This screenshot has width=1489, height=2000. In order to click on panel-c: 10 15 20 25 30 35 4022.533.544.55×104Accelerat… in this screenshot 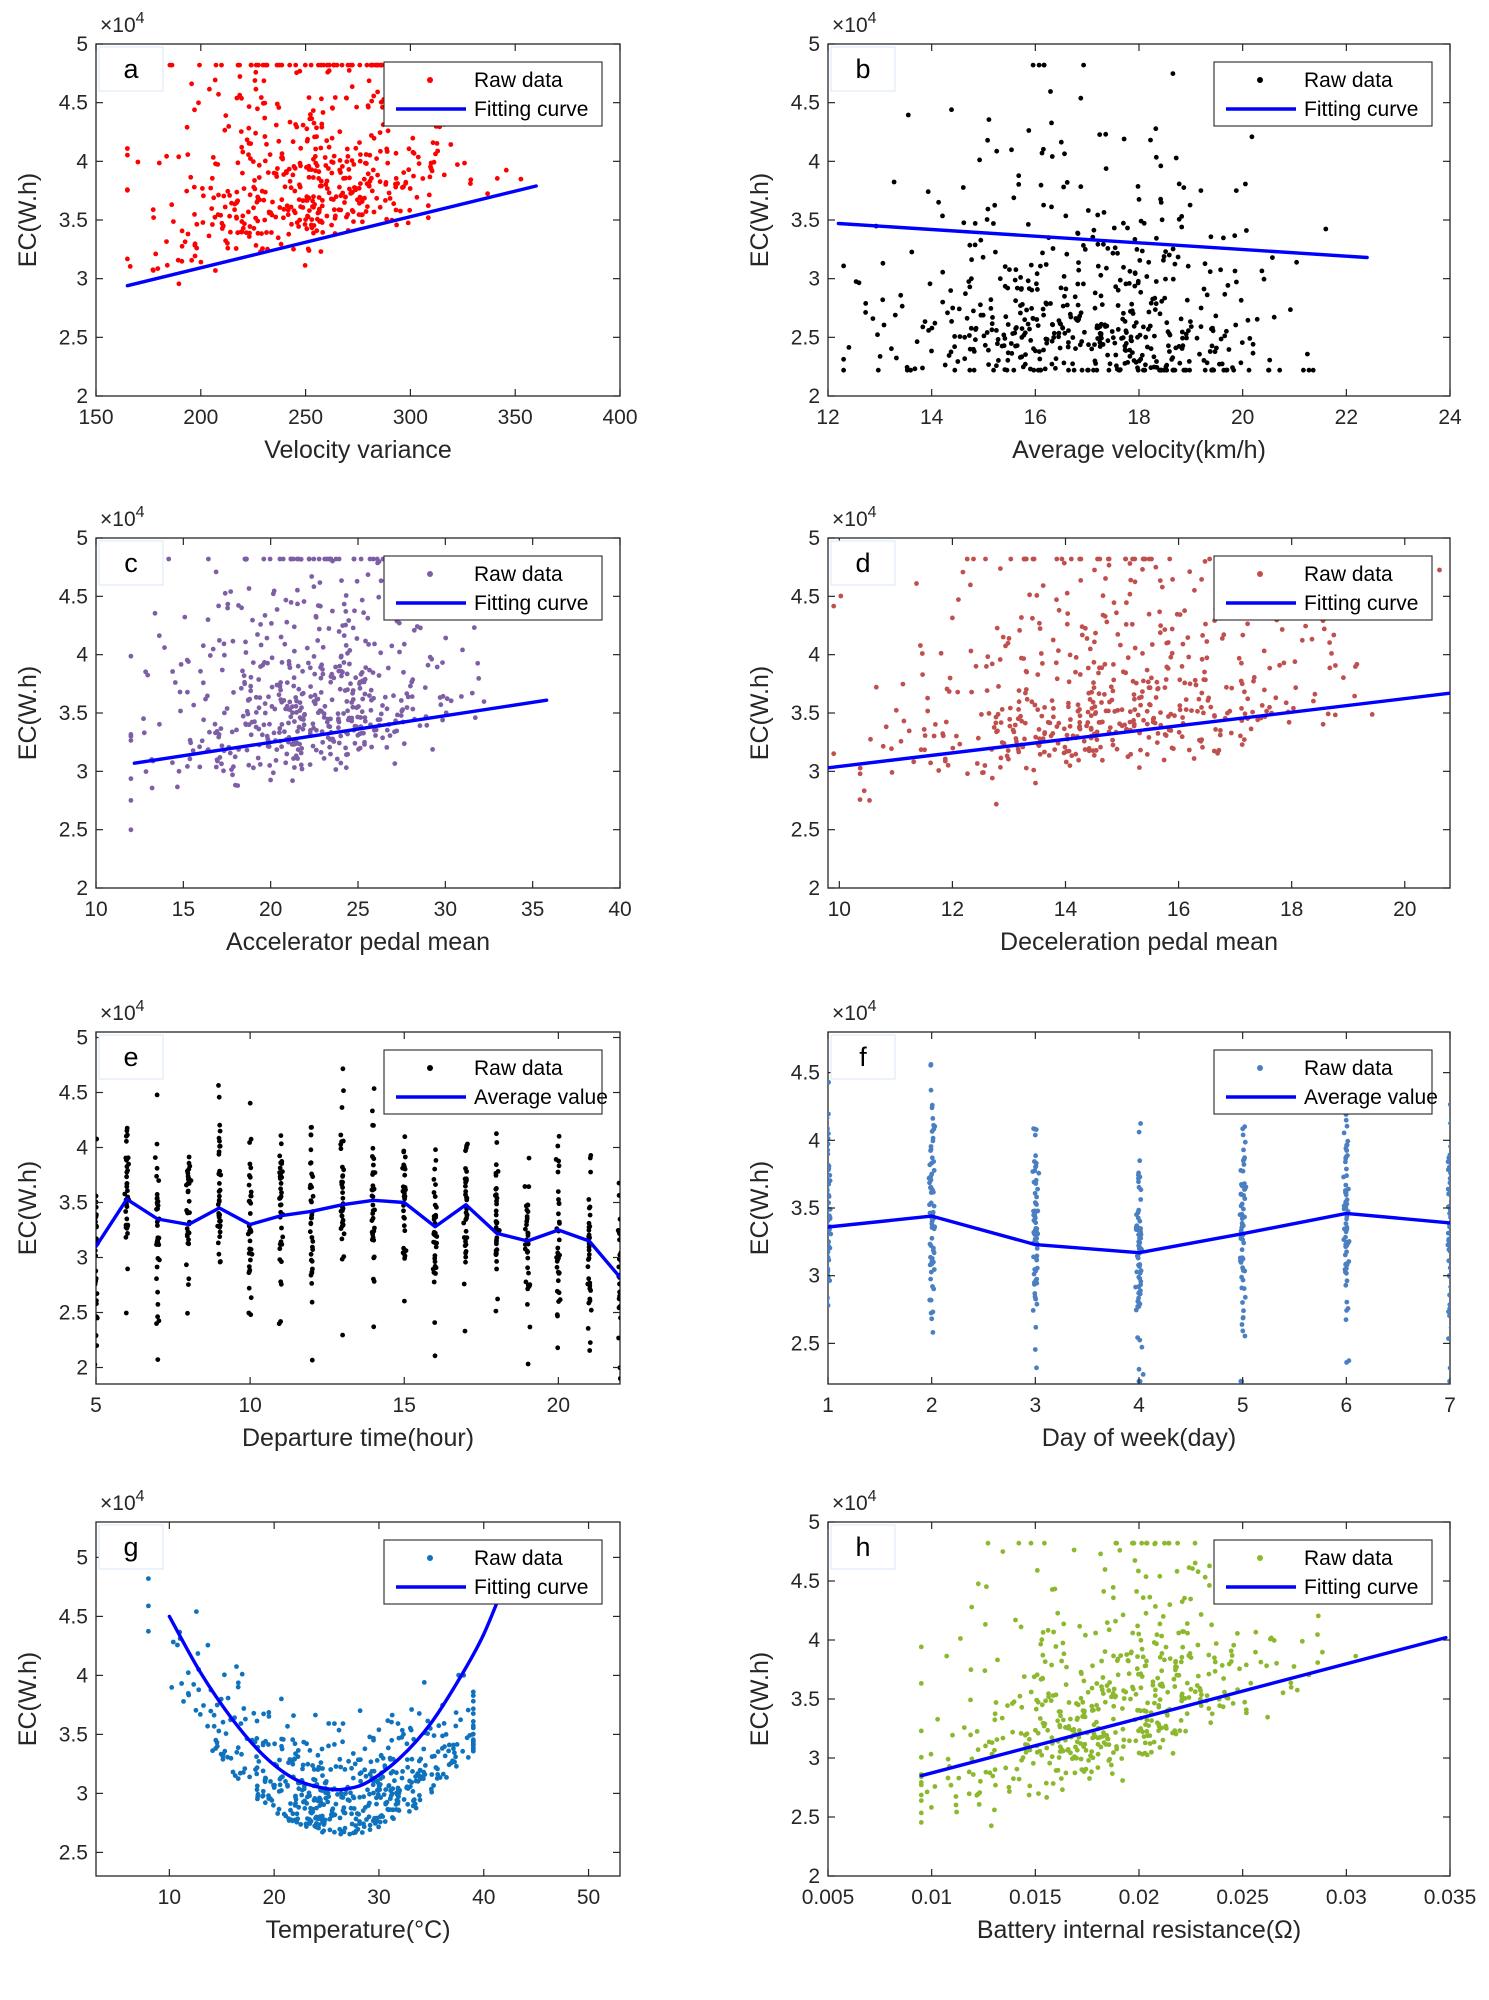, I will do `click(323, 730)`.